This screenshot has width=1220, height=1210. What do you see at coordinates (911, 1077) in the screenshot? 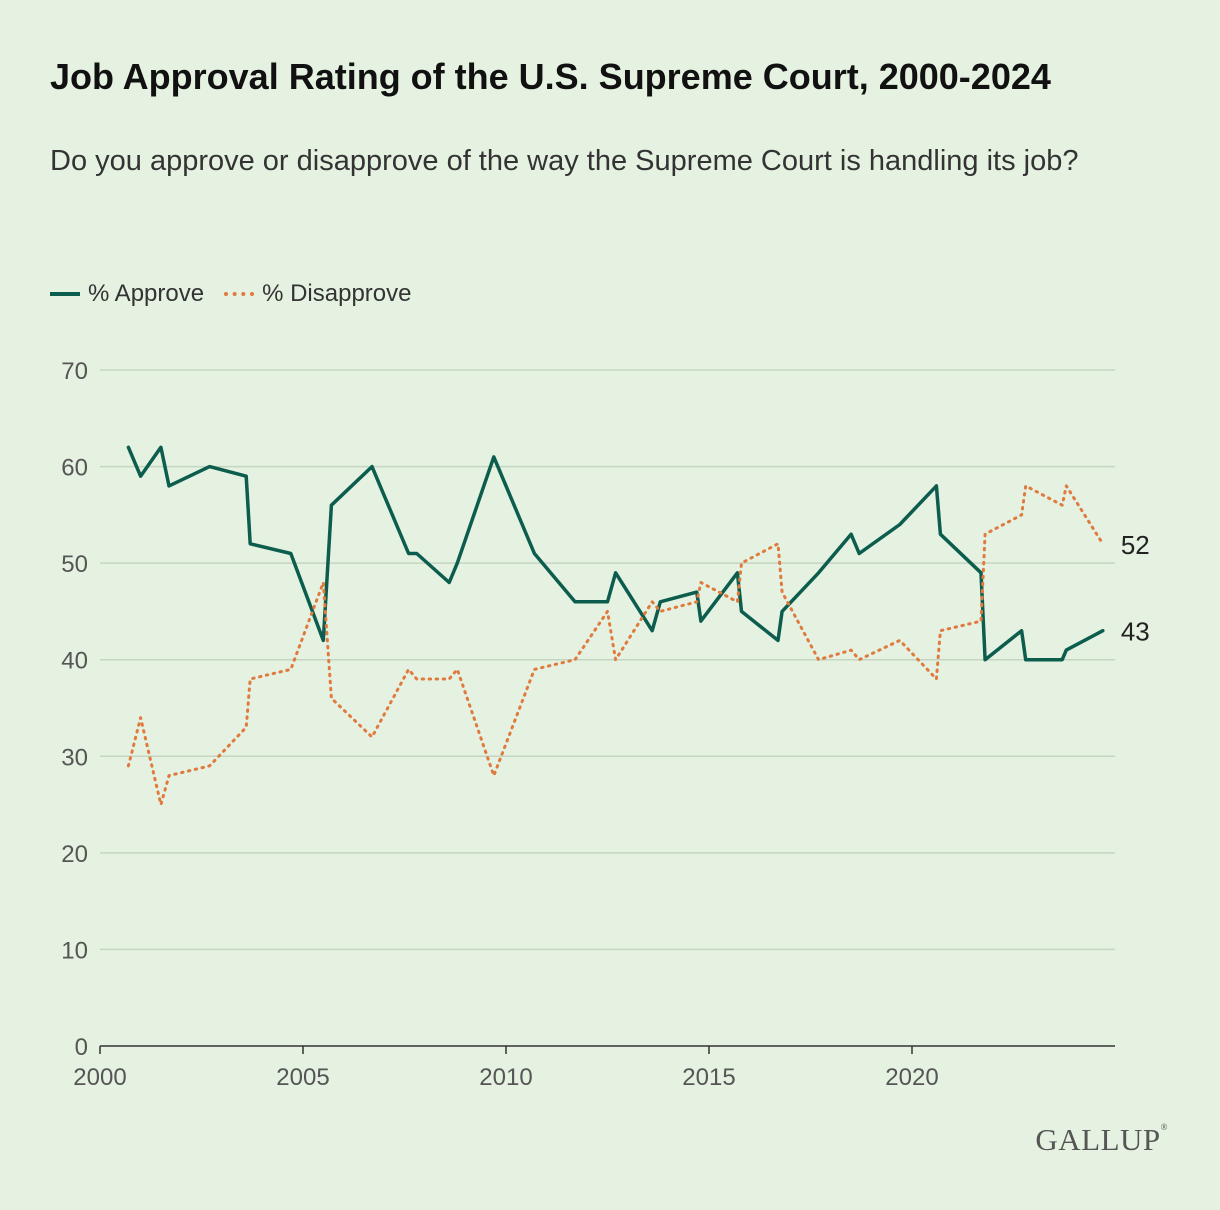
I see `x-tick-label: 2020` at bounding box center [911, 1077].